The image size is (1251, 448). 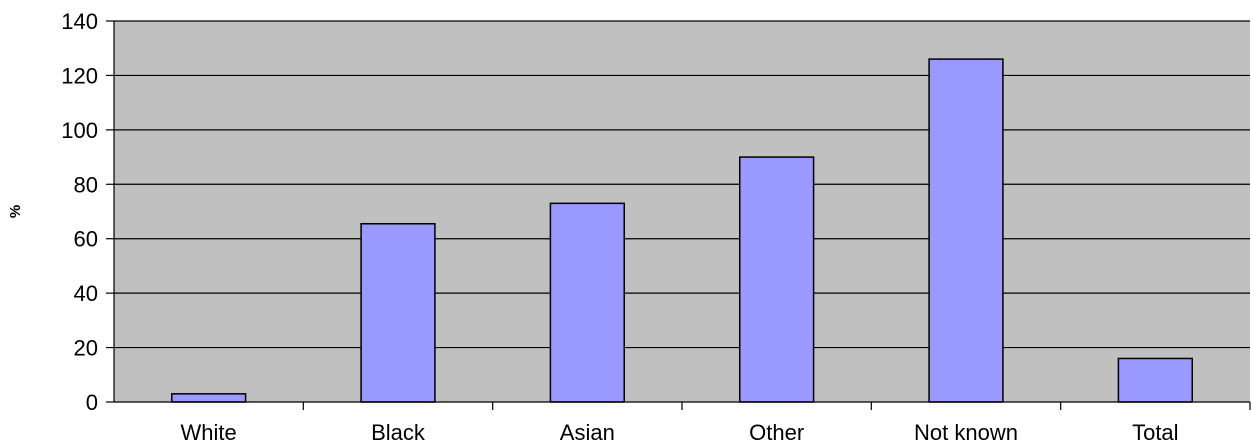 What do you see at coordinates (86, 348) in the screenshot?
I see `y-tick-label: 20` at bounding box center [86, 348].